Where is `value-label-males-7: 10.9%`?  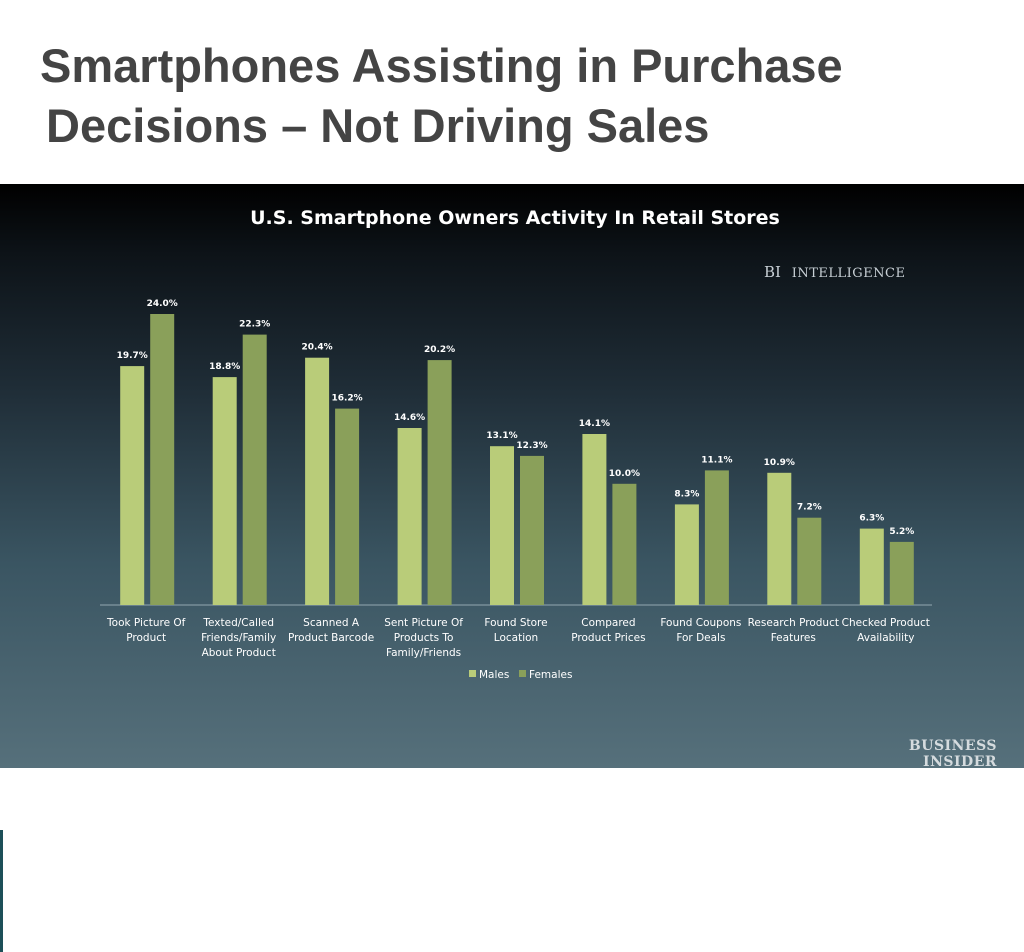 value-label-males-7: 10.9% is located at coordinates (779, 463).